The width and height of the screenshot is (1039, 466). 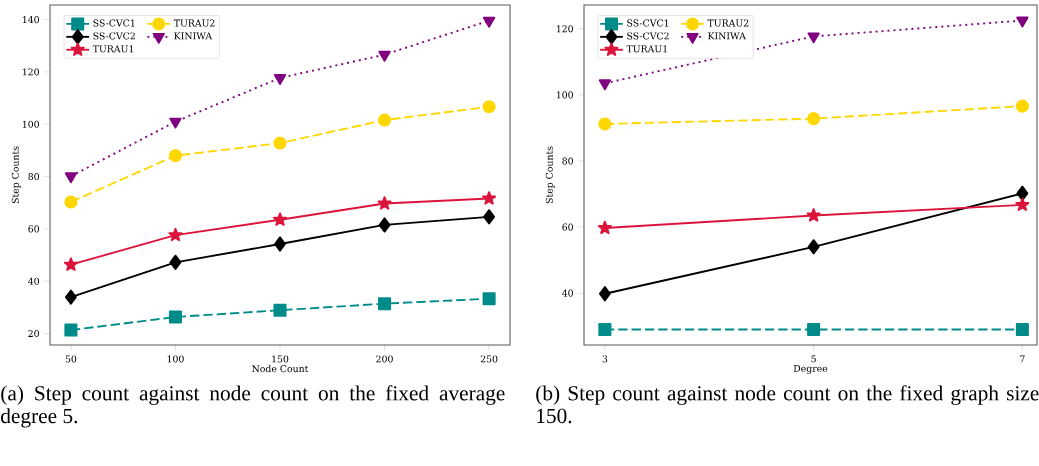 I want to click on x-tick-label: 150, so click(x=280, y=359).